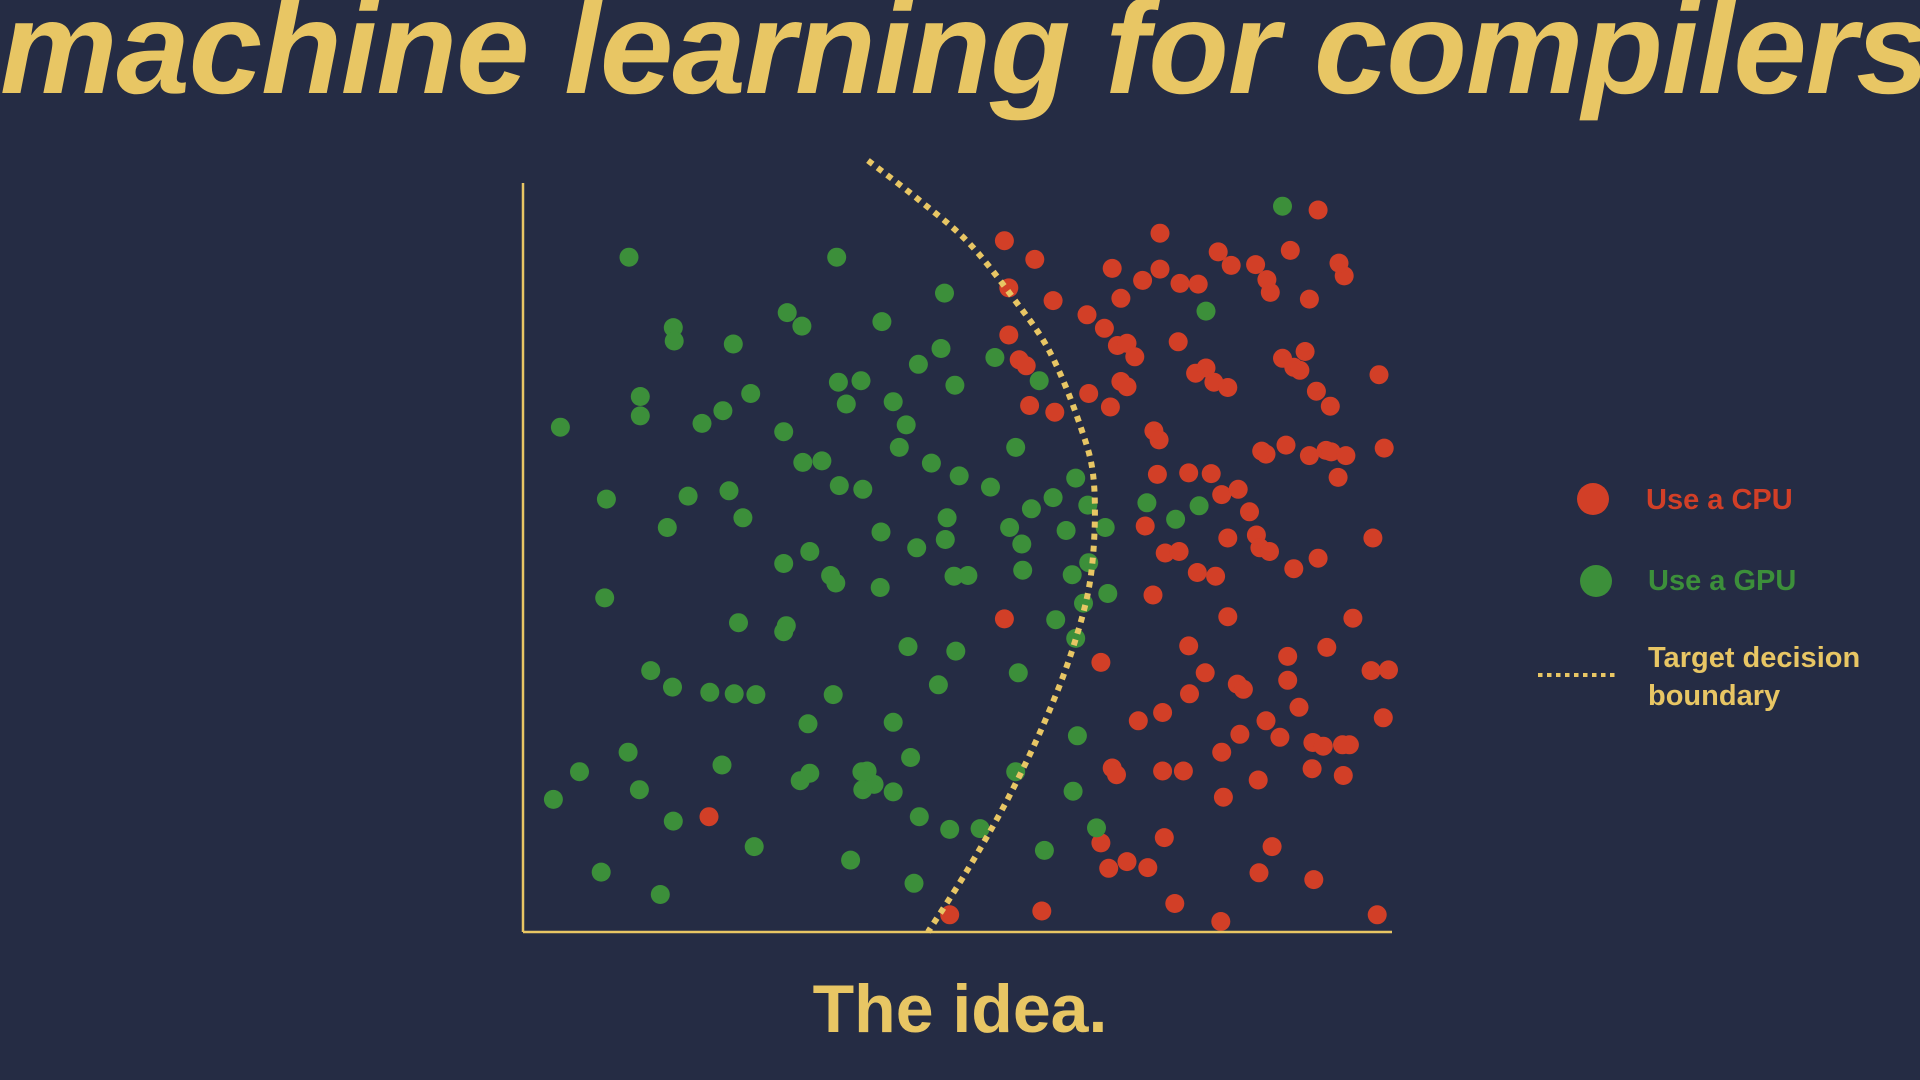 The image size is (1920, 1080). What do you see at coordinates (1719, 500) in the screenshot?
I see `legend-label-cpu: Use a CPU` at bounding box center [1719, 500].